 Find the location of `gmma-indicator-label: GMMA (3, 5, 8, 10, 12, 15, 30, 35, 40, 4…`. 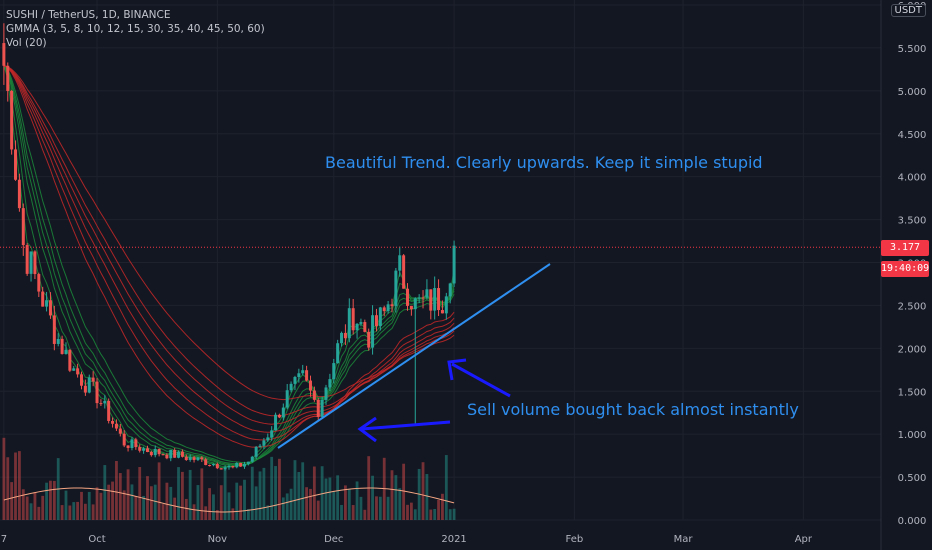

gmma-indicator-label: GMMA (3, 5, 8, 10, 12, 15, 30, 35, 40, 4… is located at coordinates (135, 29).